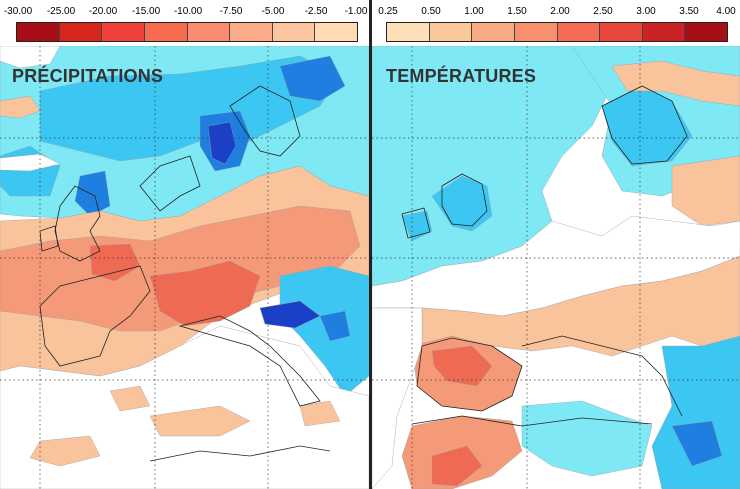 This screenshot has width=740, height=489. I want to click on legend-tick: 3.00, so click(646, 11).